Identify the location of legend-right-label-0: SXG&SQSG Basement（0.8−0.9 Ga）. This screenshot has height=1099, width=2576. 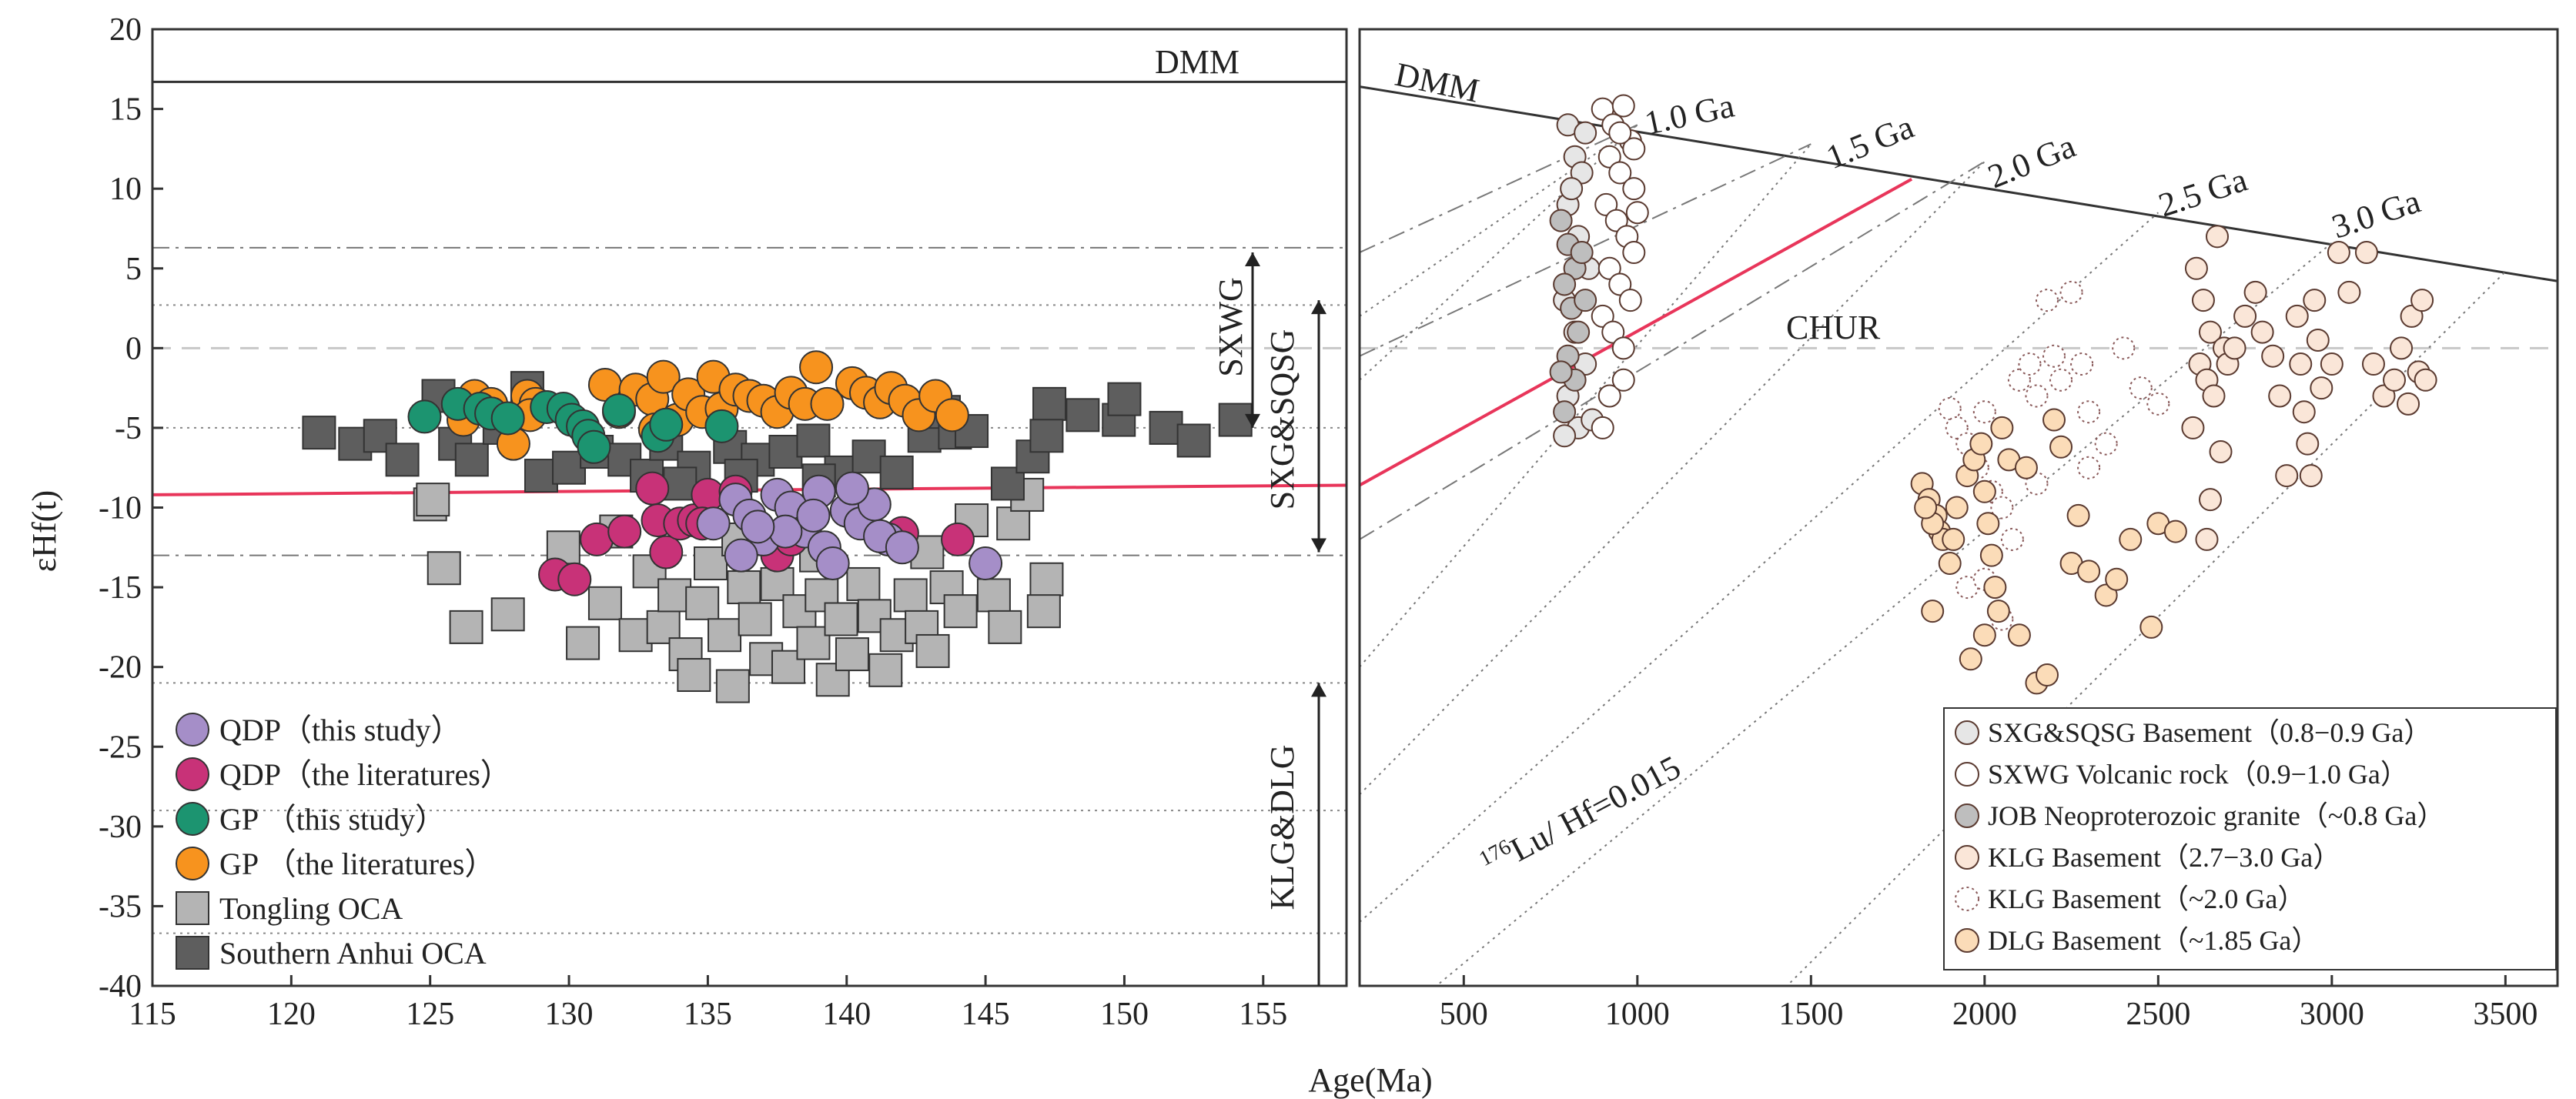
(2209, 732).